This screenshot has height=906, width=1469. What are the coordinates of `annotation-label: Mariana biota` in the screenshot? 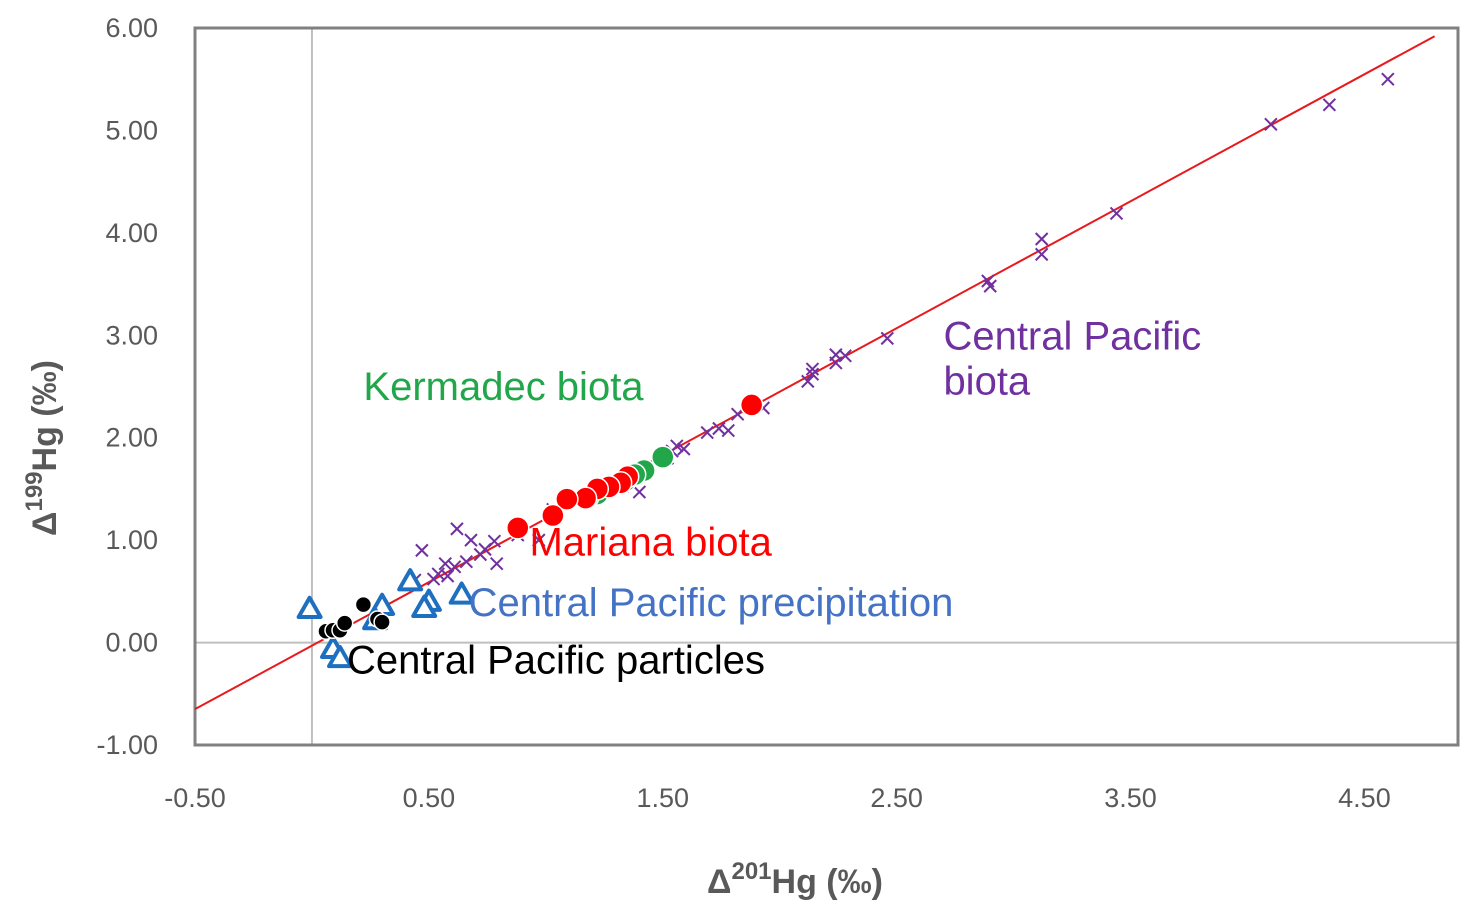 It's located at (650, 543).